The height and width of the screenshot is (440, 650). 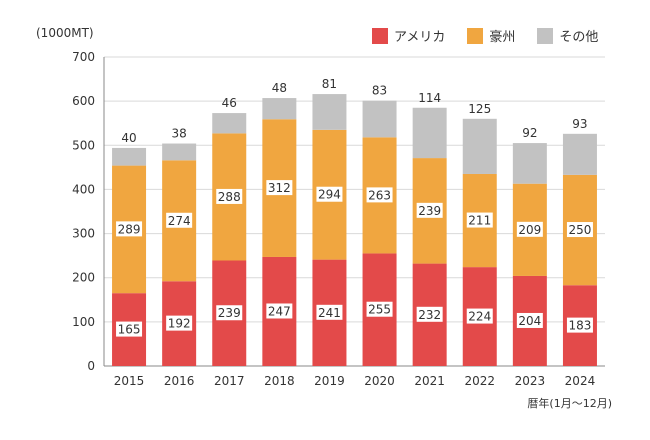 I want to click on x-tick-label-2015: 2015, so click(x=129, y=381).